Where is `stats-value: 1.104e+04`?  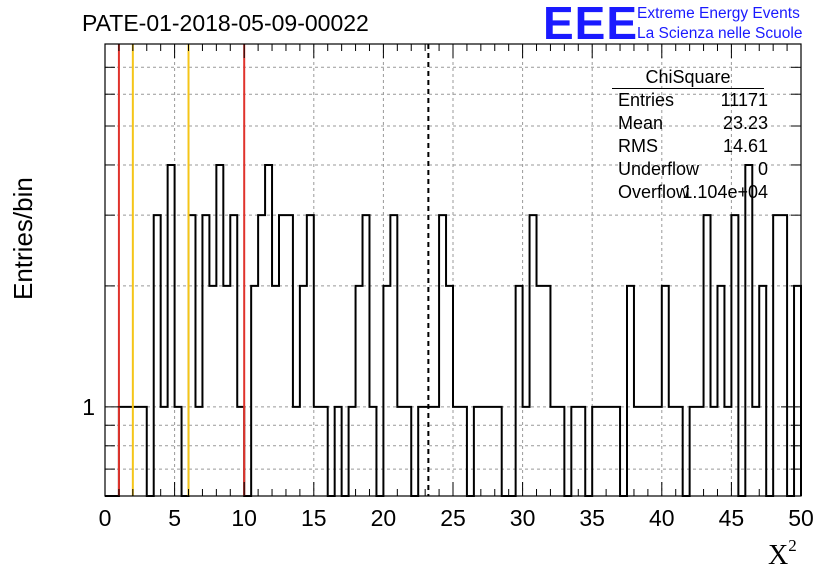
stats-value: 1.104e+04 is located at coordinates (725, 192).